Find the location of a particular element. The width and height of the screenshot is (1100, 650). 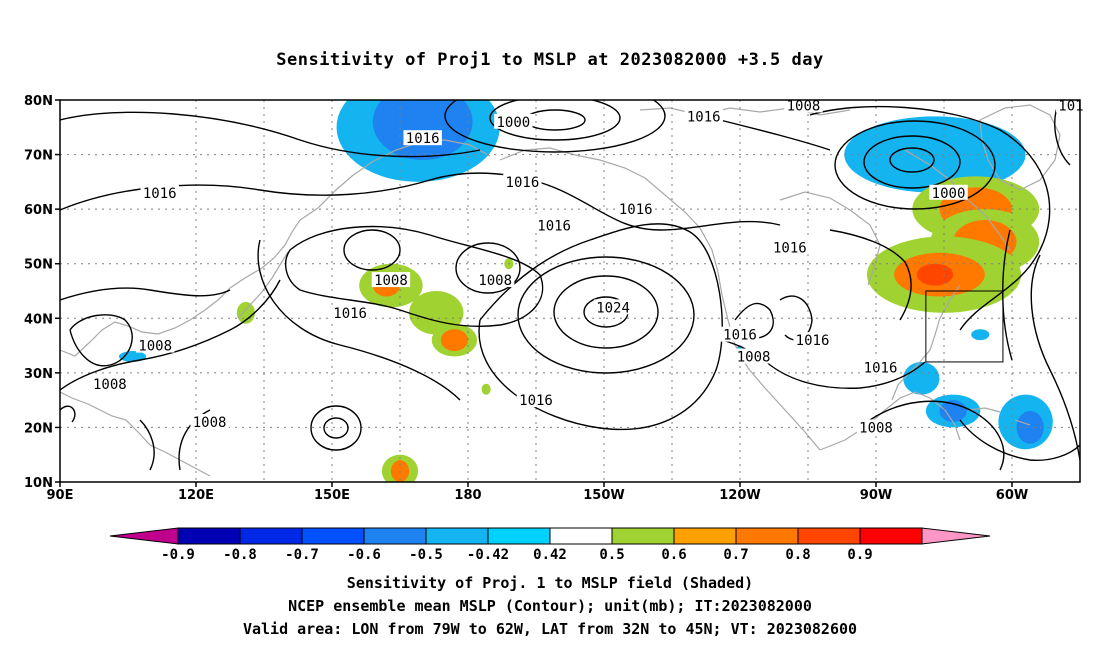

lat-tick-label: 70N is located at coordinates (38, 156).